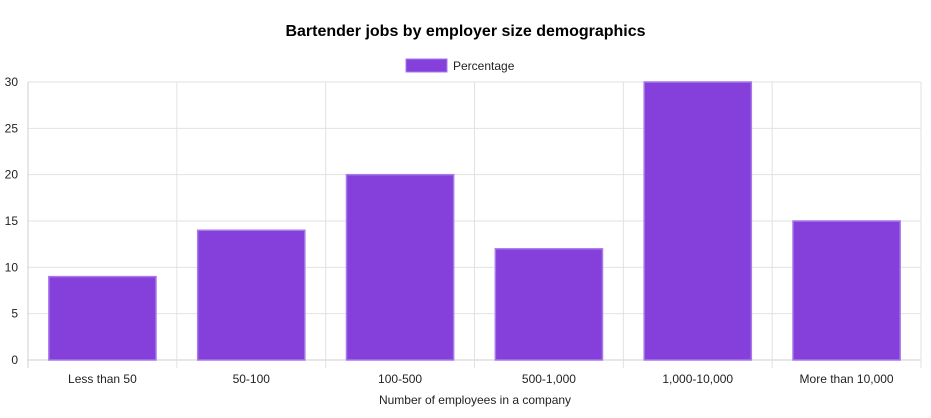  Describe the element at coordinates (400, 379) in the screenshot. I see `x-tick-label: 100-500` at that location.